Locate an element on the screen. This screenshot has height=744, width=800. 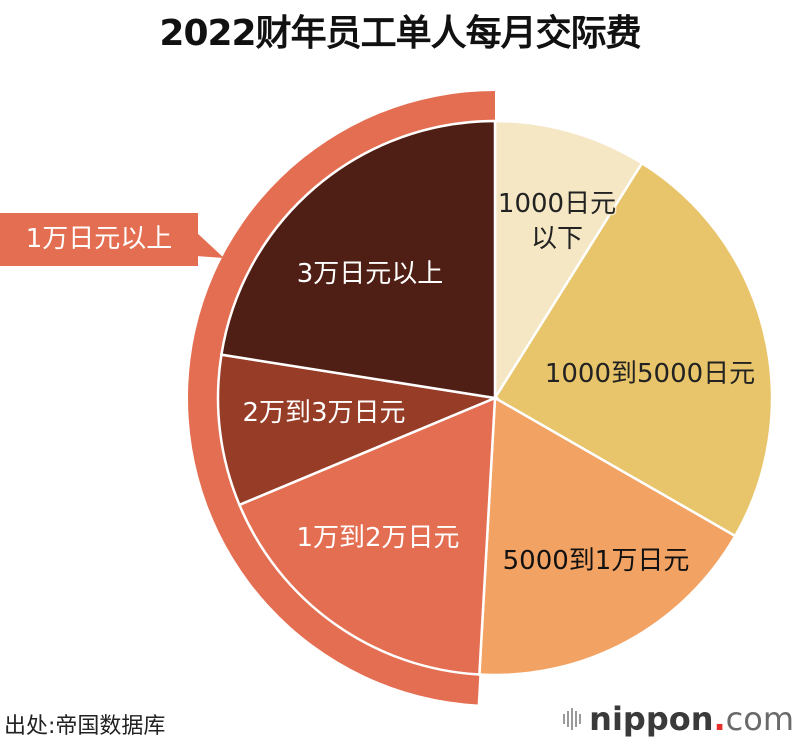
slice-label: 1000日元 is located at coordinates (557, 204).